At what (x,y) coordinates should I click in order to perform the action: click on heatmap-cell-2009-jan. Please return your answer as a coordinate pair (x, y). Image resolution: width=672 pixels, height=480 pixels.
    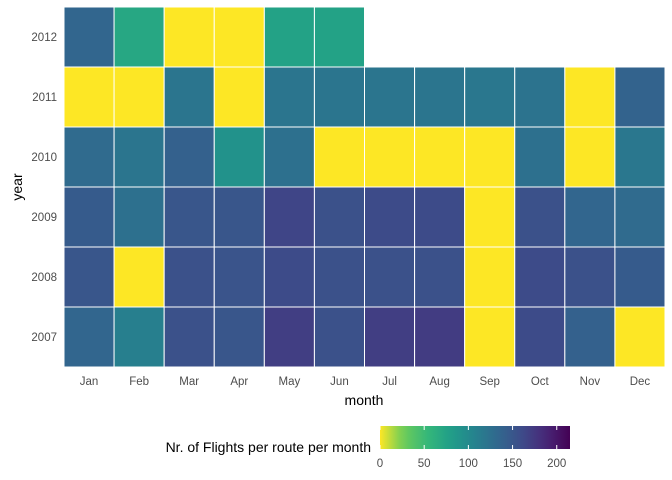
    Looking at the image, I should click on (89, 217).